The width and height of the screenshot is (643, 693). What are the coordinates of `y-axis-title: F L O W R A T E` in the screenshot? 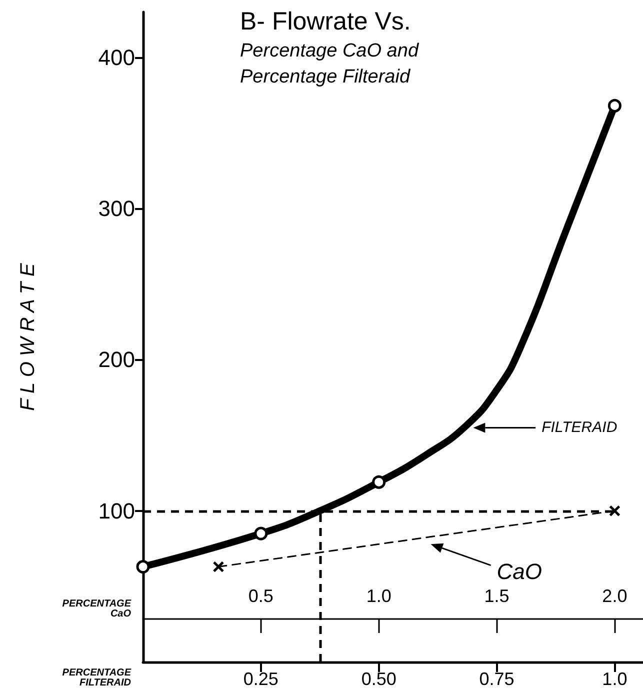 It's located at (28, 336).